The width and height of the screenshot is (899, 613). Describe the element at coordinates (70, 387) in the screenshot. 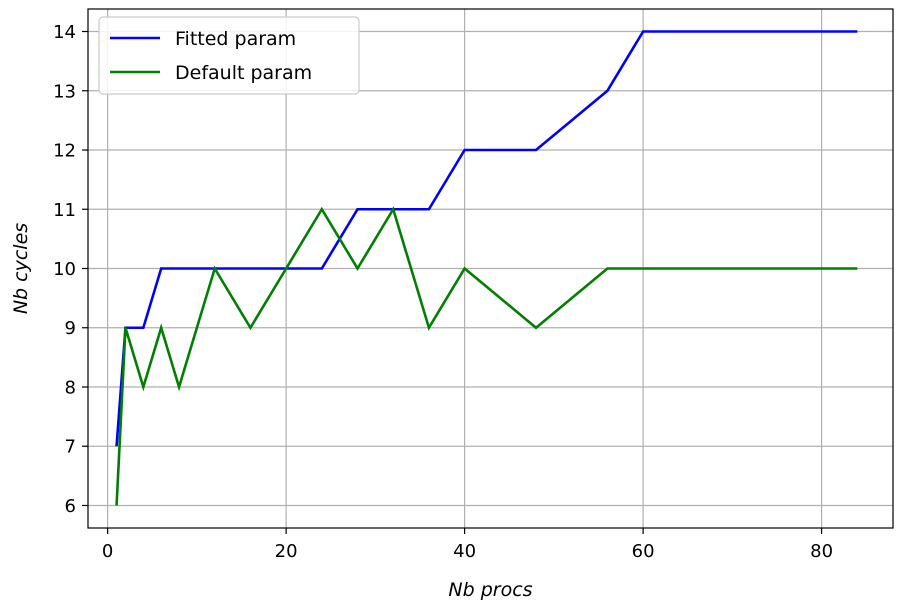

I see `y-tick-label-8: 8` at that location.